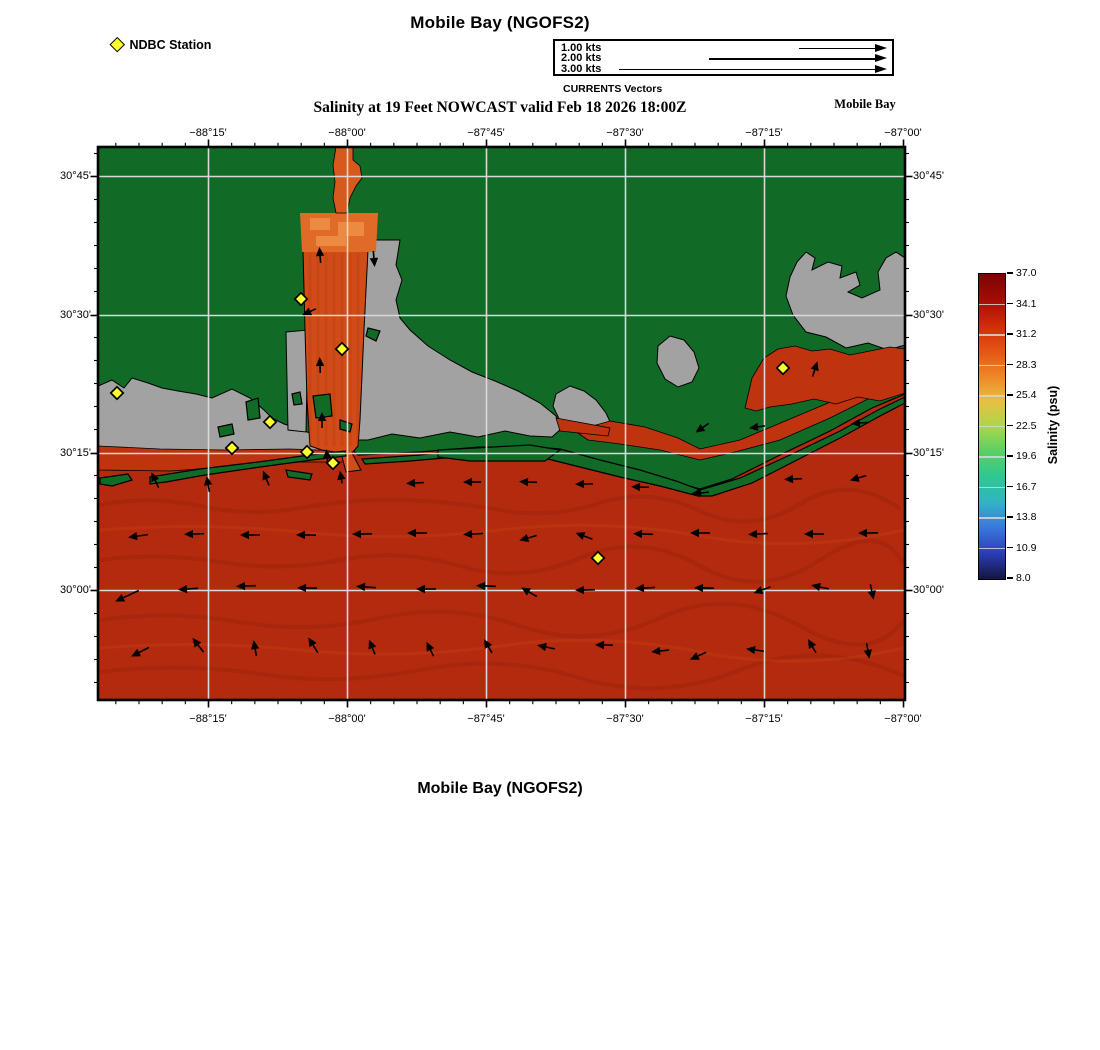 Image resolution: width=1100 pixels, height=1050 pixels. What do you see at coordinates (322, 406) in the screenshot?
I see `sound-islet` at bounding box center [322, 406].